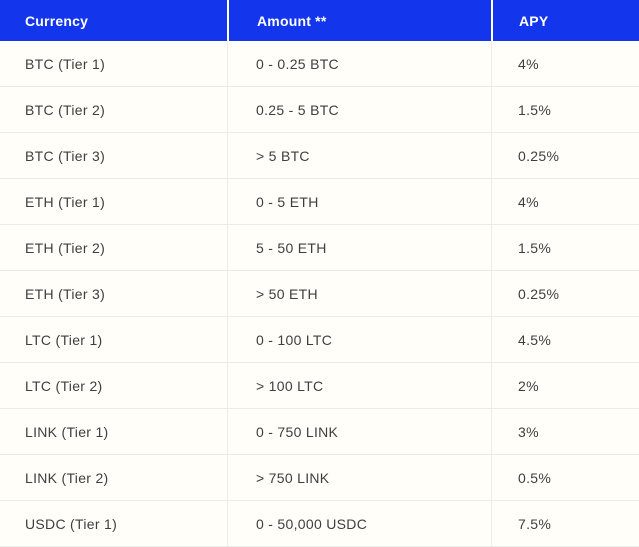 Image resolution: width=639 pixels, height=547 pixels. I want to click on table-row: ETH (Tier 1) 0 - 5 ETH 4%, so click(319, 202).